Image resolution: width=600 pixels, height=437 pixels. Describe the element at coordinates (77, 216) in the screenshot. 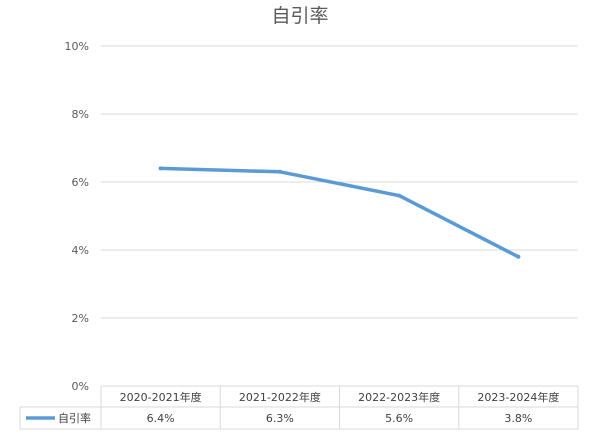

I see `y-axis-tick-labels: 0% 2% 4% 6% 8% 10%` at that location.